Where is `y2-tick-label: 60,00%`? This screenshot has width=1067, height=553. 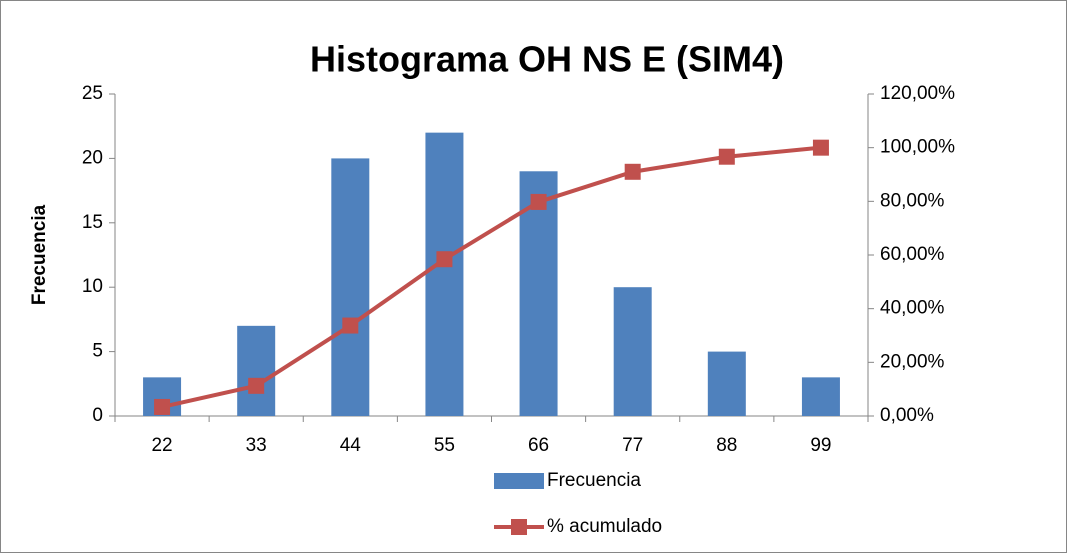
y2-tick-label: 60,00% is located at coordinates (912, 254).